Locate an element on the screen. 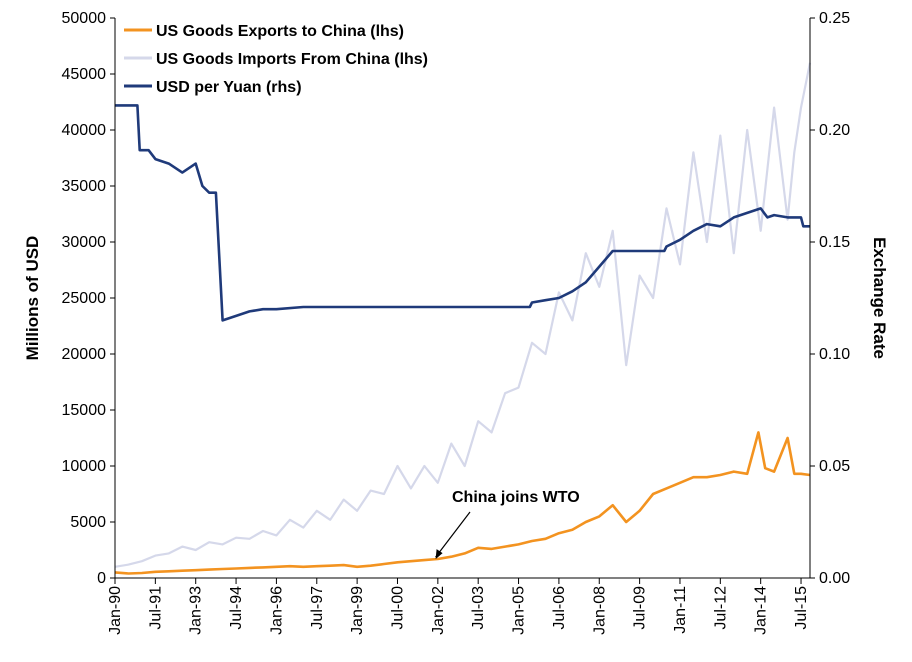 The image size is (912, 662). right-axis-title: Exchange Rate is located at coordinates (879, 298).